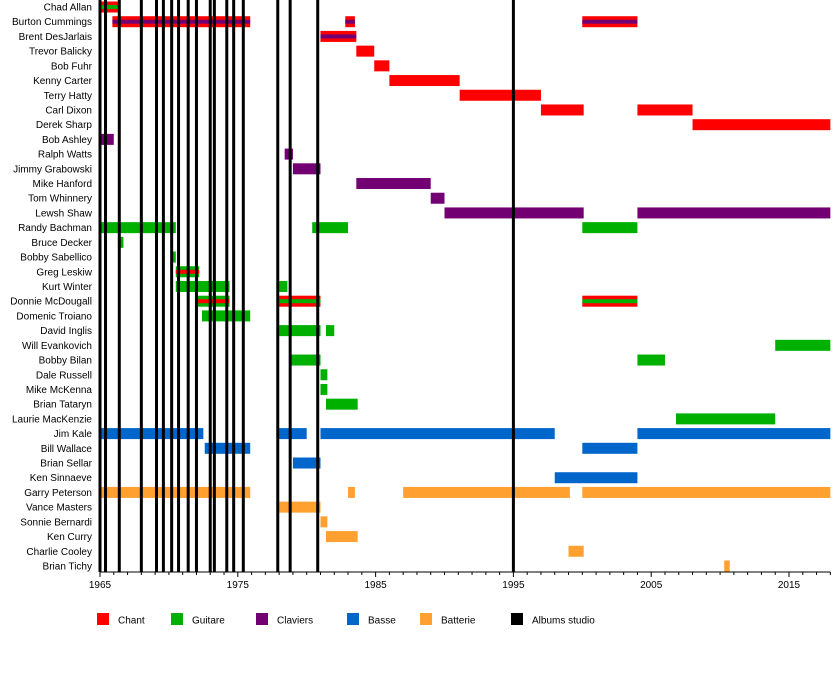 Image resolution: width=840 pixels, height=675 pixels. I want to click on member-name: Derek Sharp, so click(64, 125).